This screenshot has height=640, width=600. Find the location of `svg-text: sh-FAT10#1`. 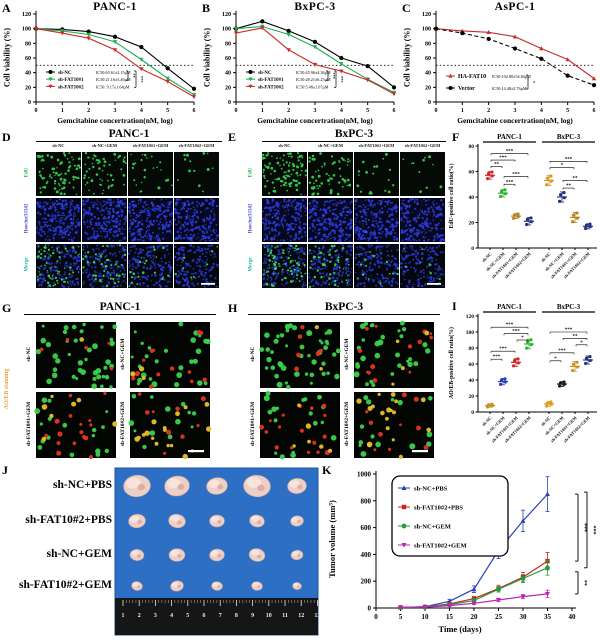

svg-text: sh-FAT10#1 is located at coordinates (271, 80).